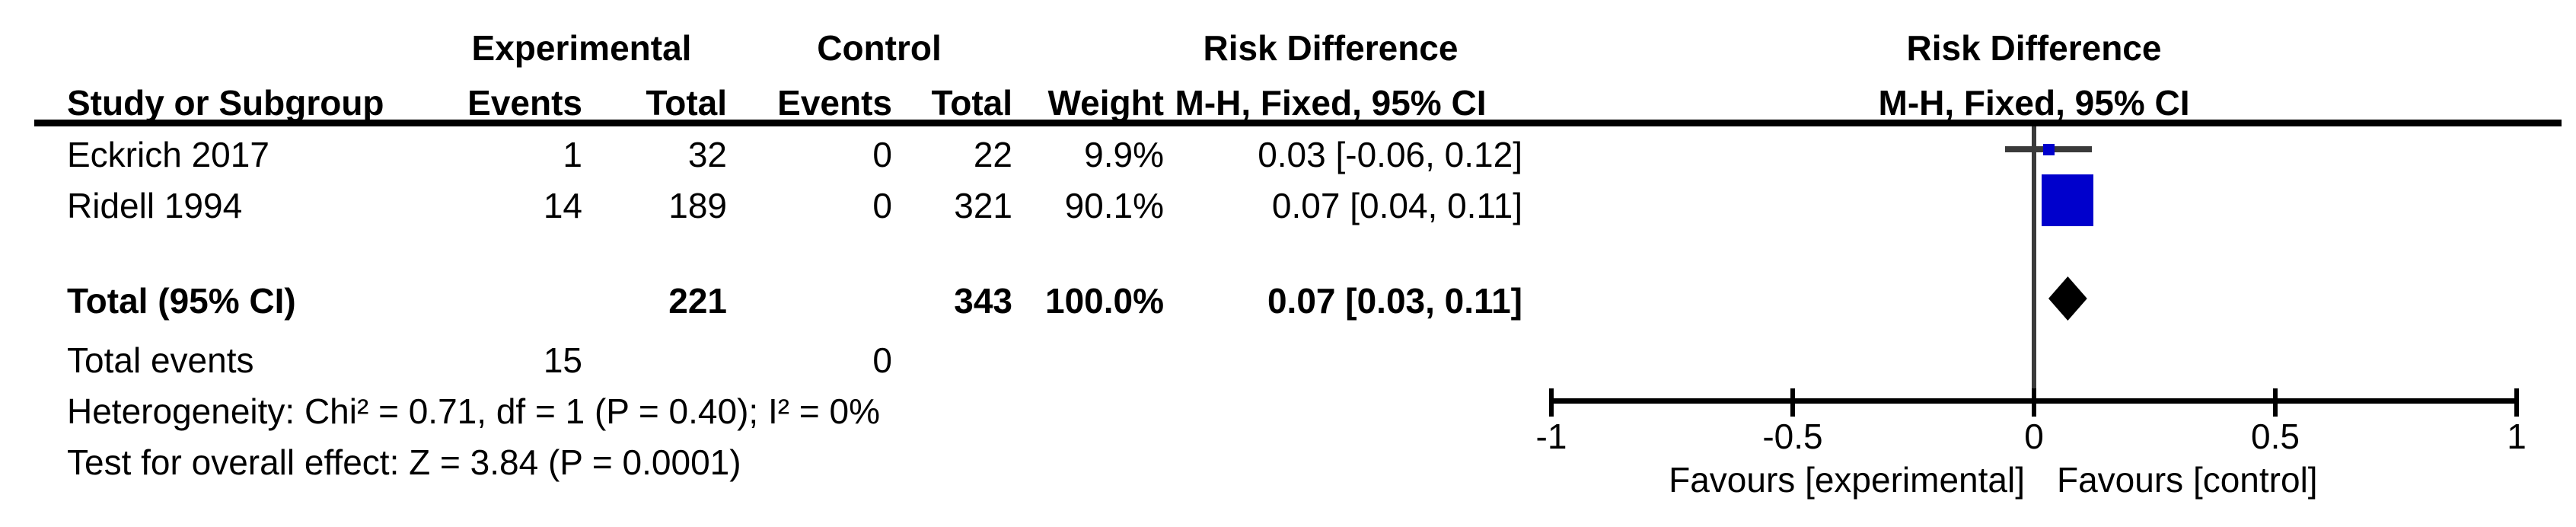 The width and height of the screenshot is (2576, 527). I want to click on study-ctrl-total: 321, so click(983, 205).